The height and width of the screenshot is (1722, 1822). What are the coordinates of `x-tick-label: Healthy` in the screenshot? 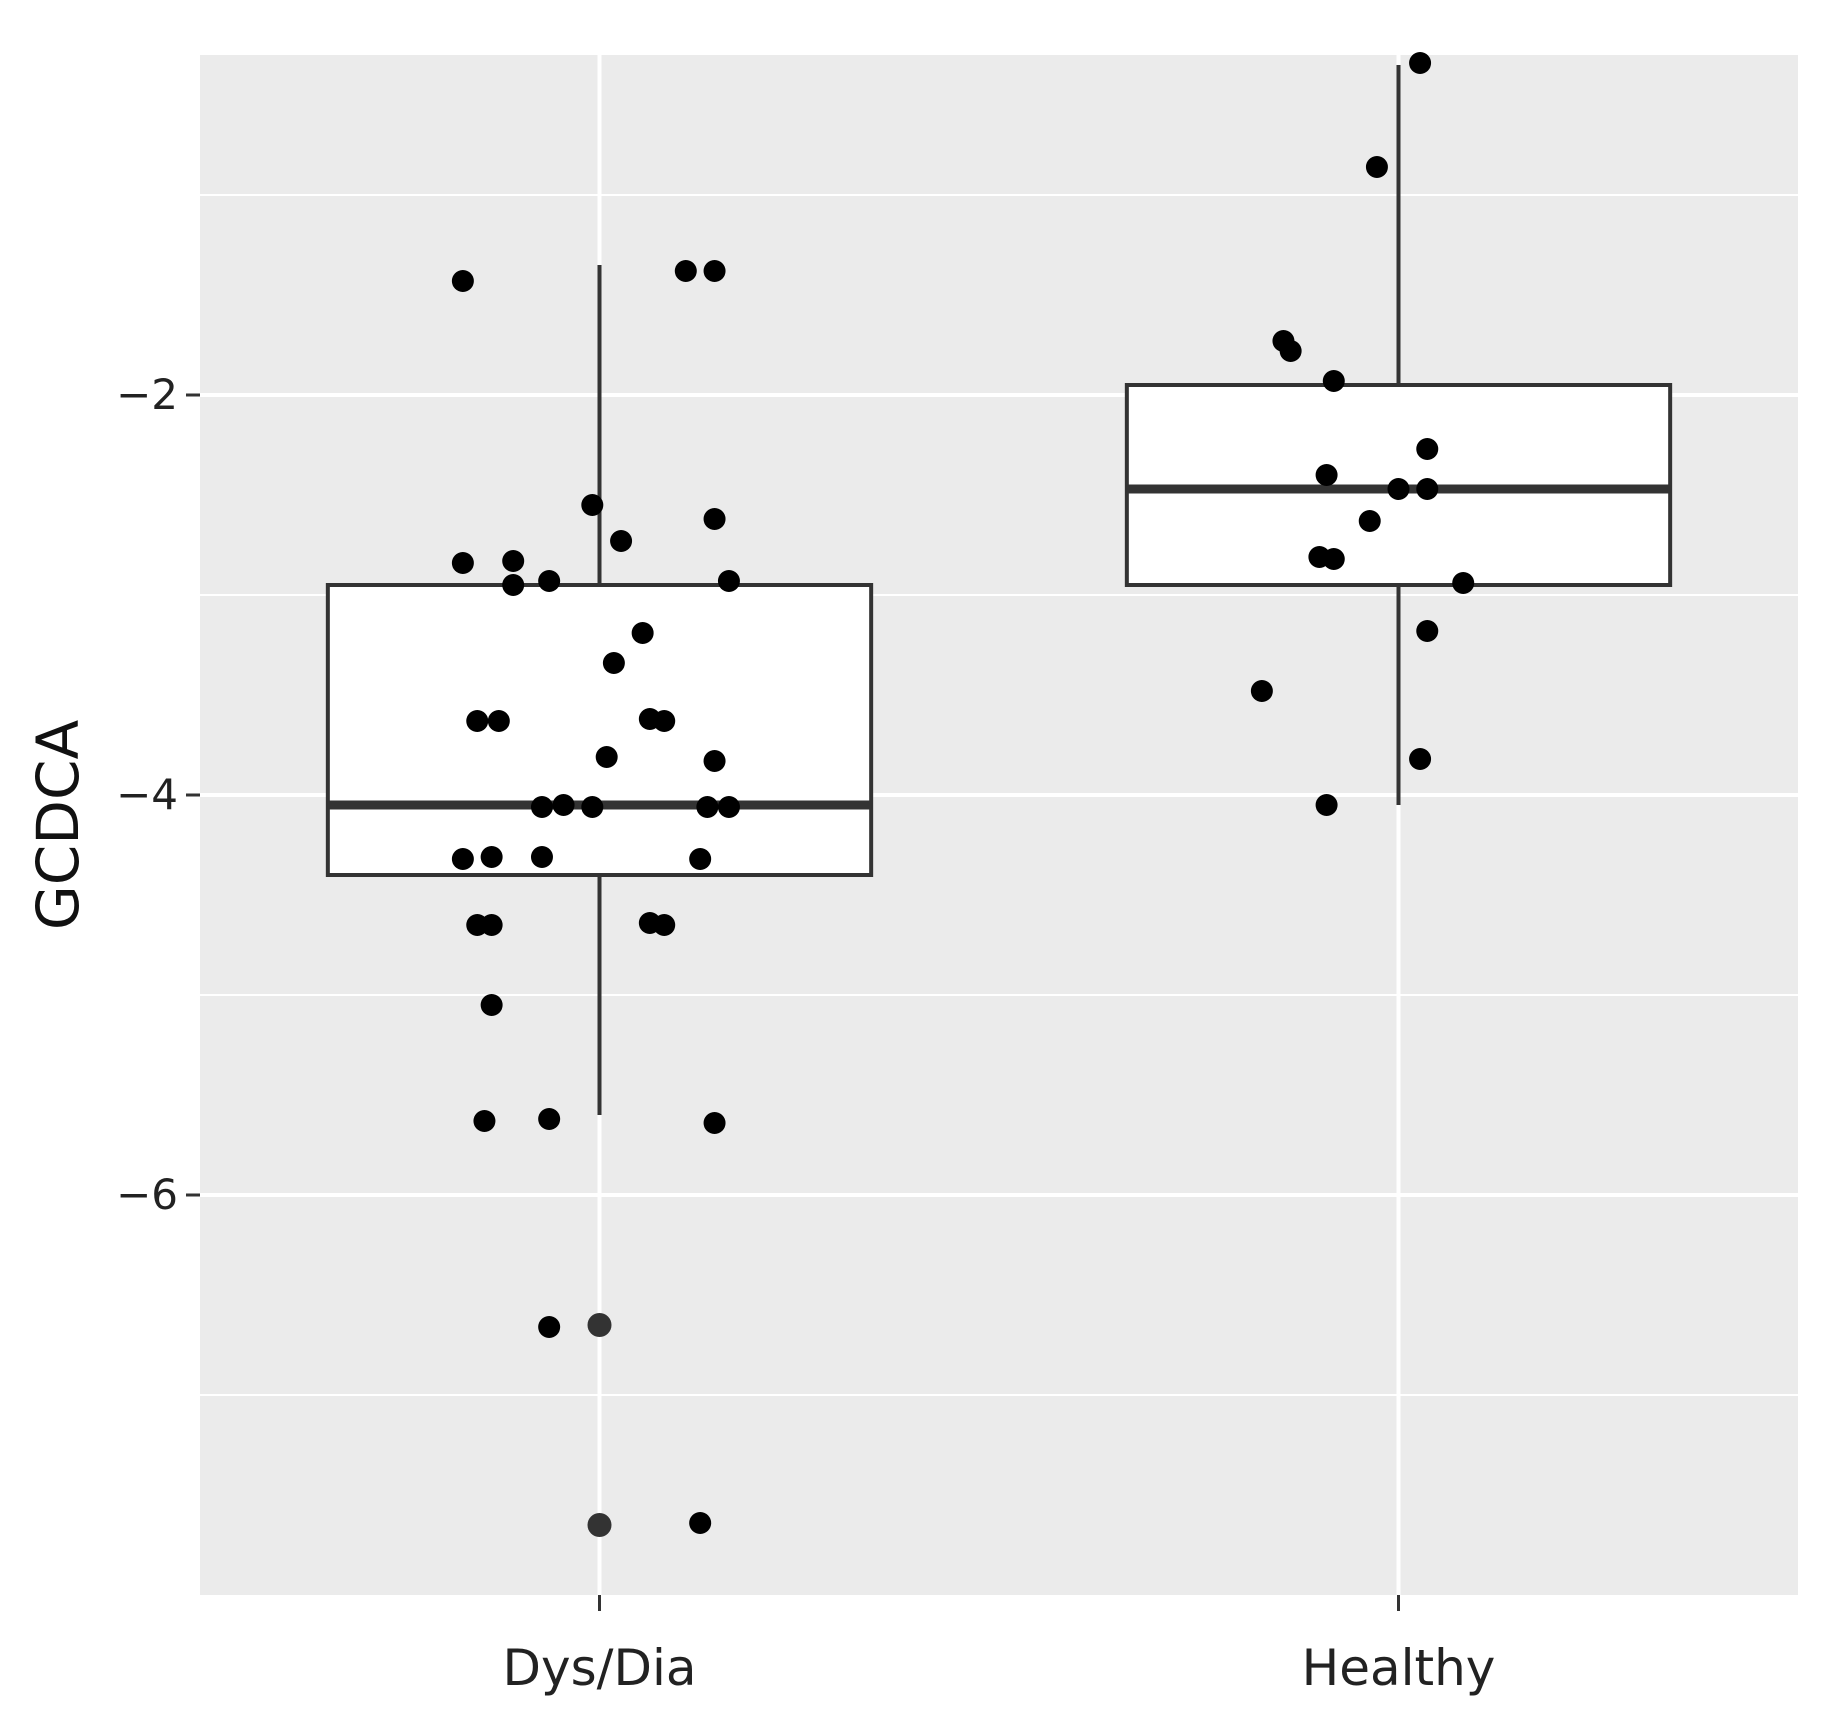 It's located at (1399, 1668).